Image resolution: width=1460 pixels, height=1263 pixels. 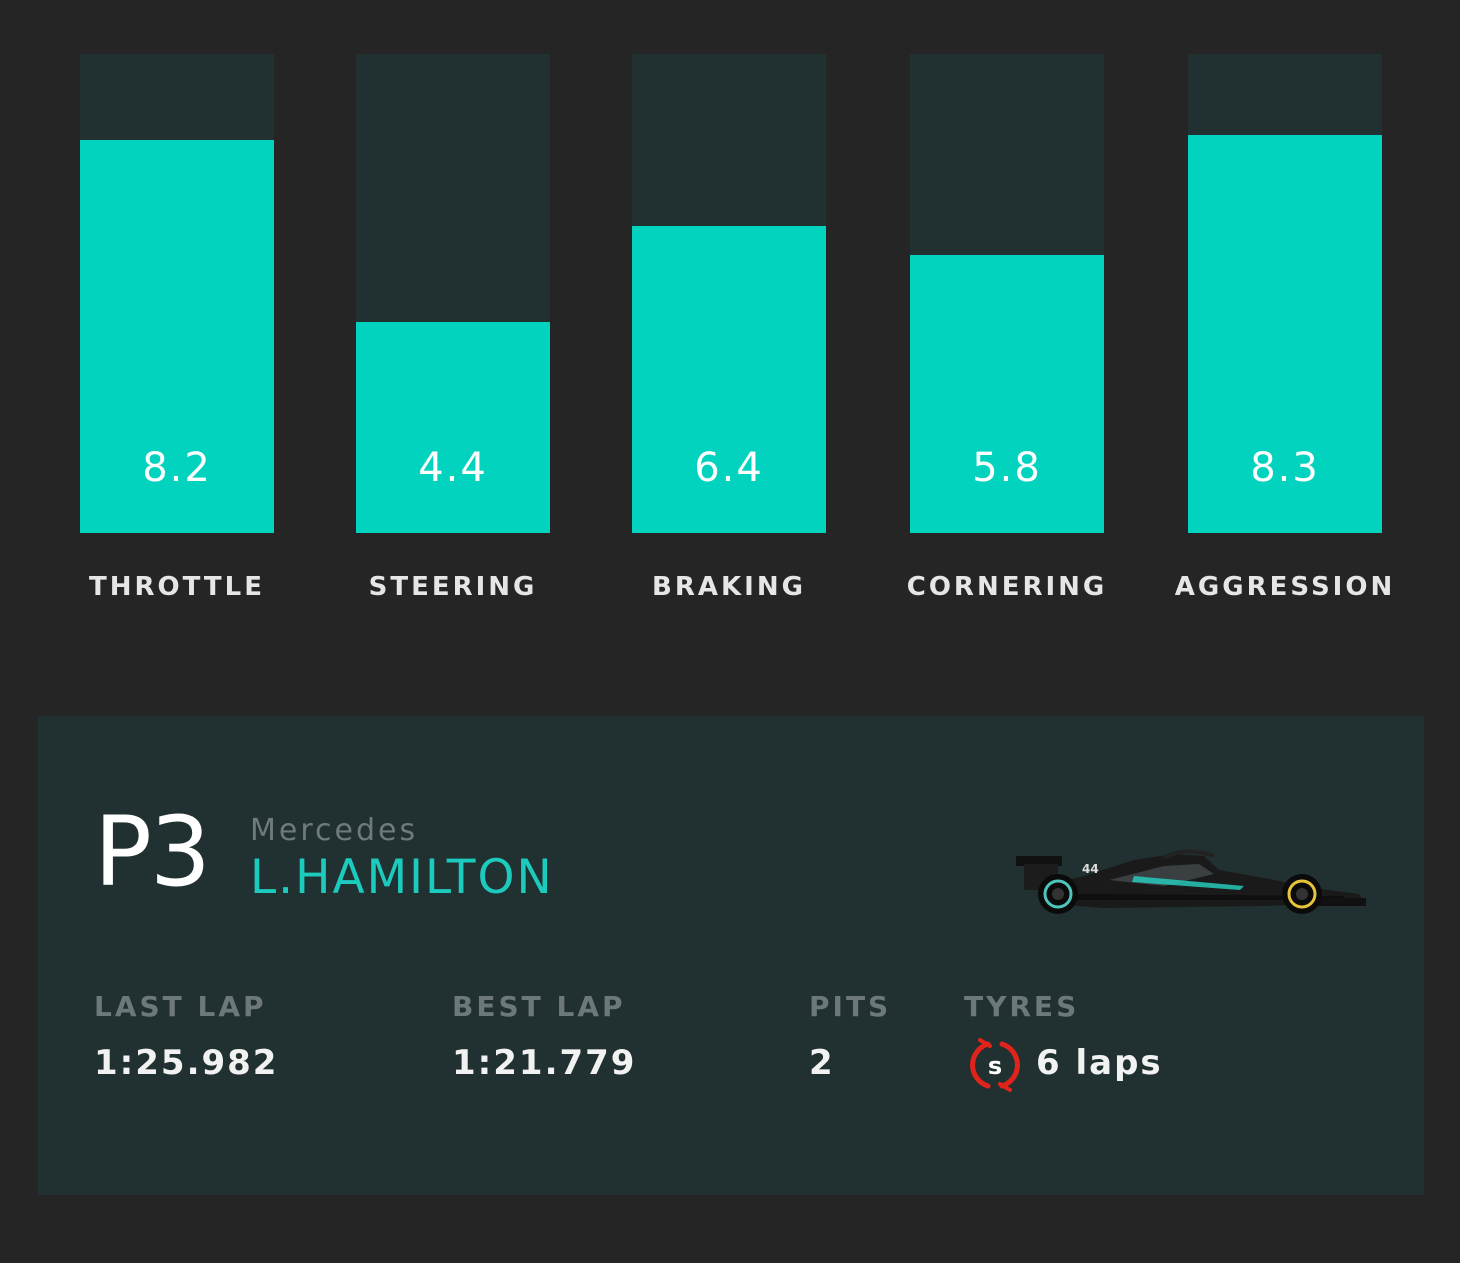 I want to click on bar-track: 8.2, so click(x=177, y=293).